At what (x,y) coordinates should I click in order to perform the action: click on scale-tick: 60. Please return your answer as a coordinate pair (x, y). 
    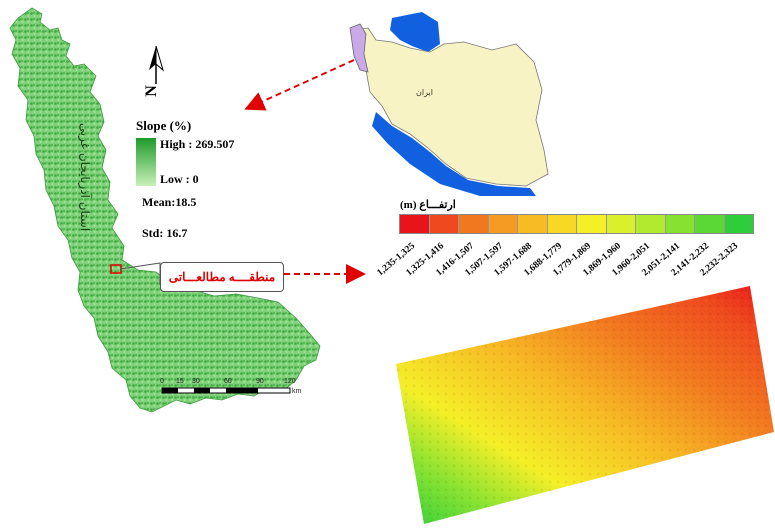
    Looking at the image, I should click on (228, 381).